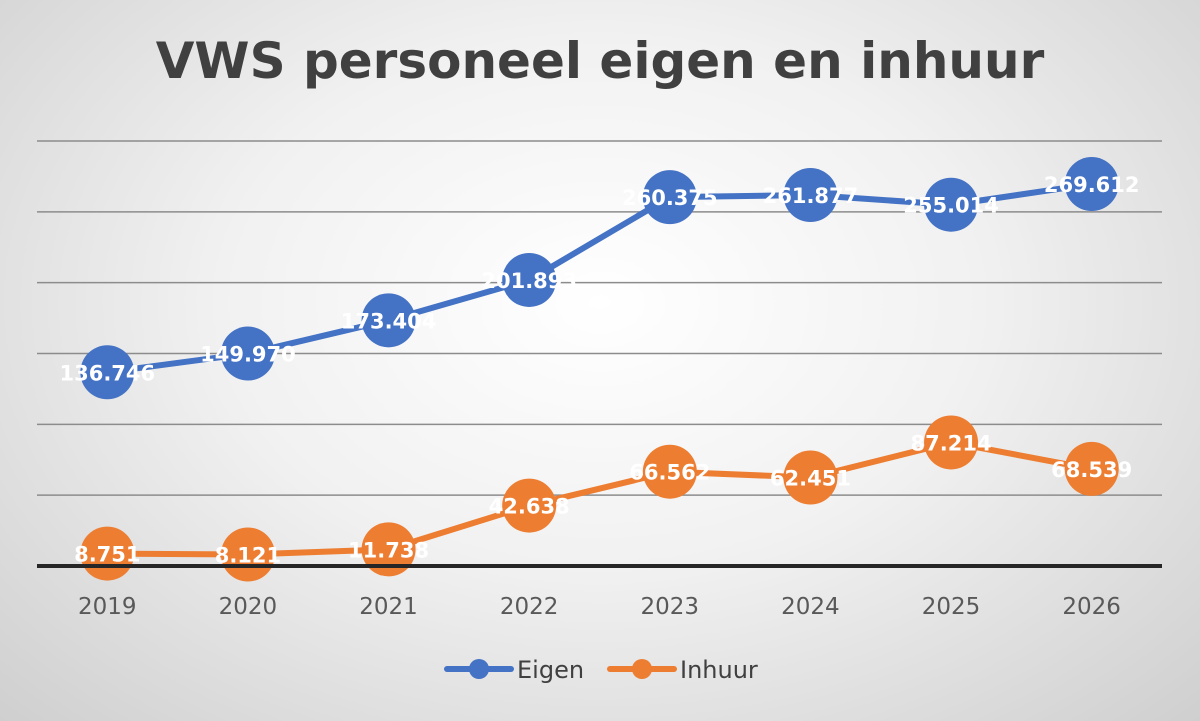  I want to click on data-label-eigen: 201.893, so click(529, 281).